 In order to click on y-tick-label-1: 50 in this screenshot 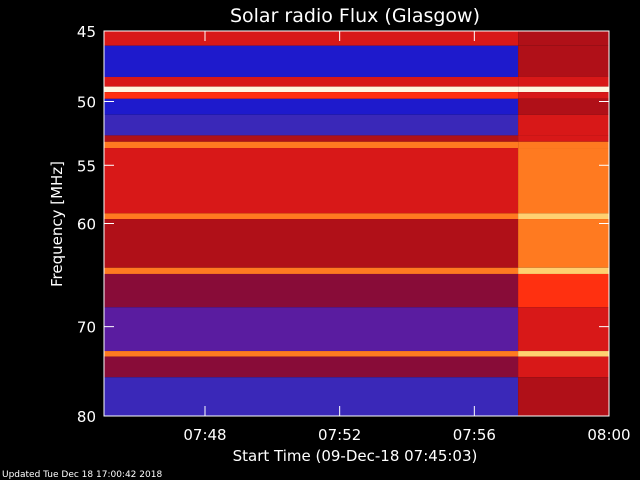, I will do `click(86, 103)`.